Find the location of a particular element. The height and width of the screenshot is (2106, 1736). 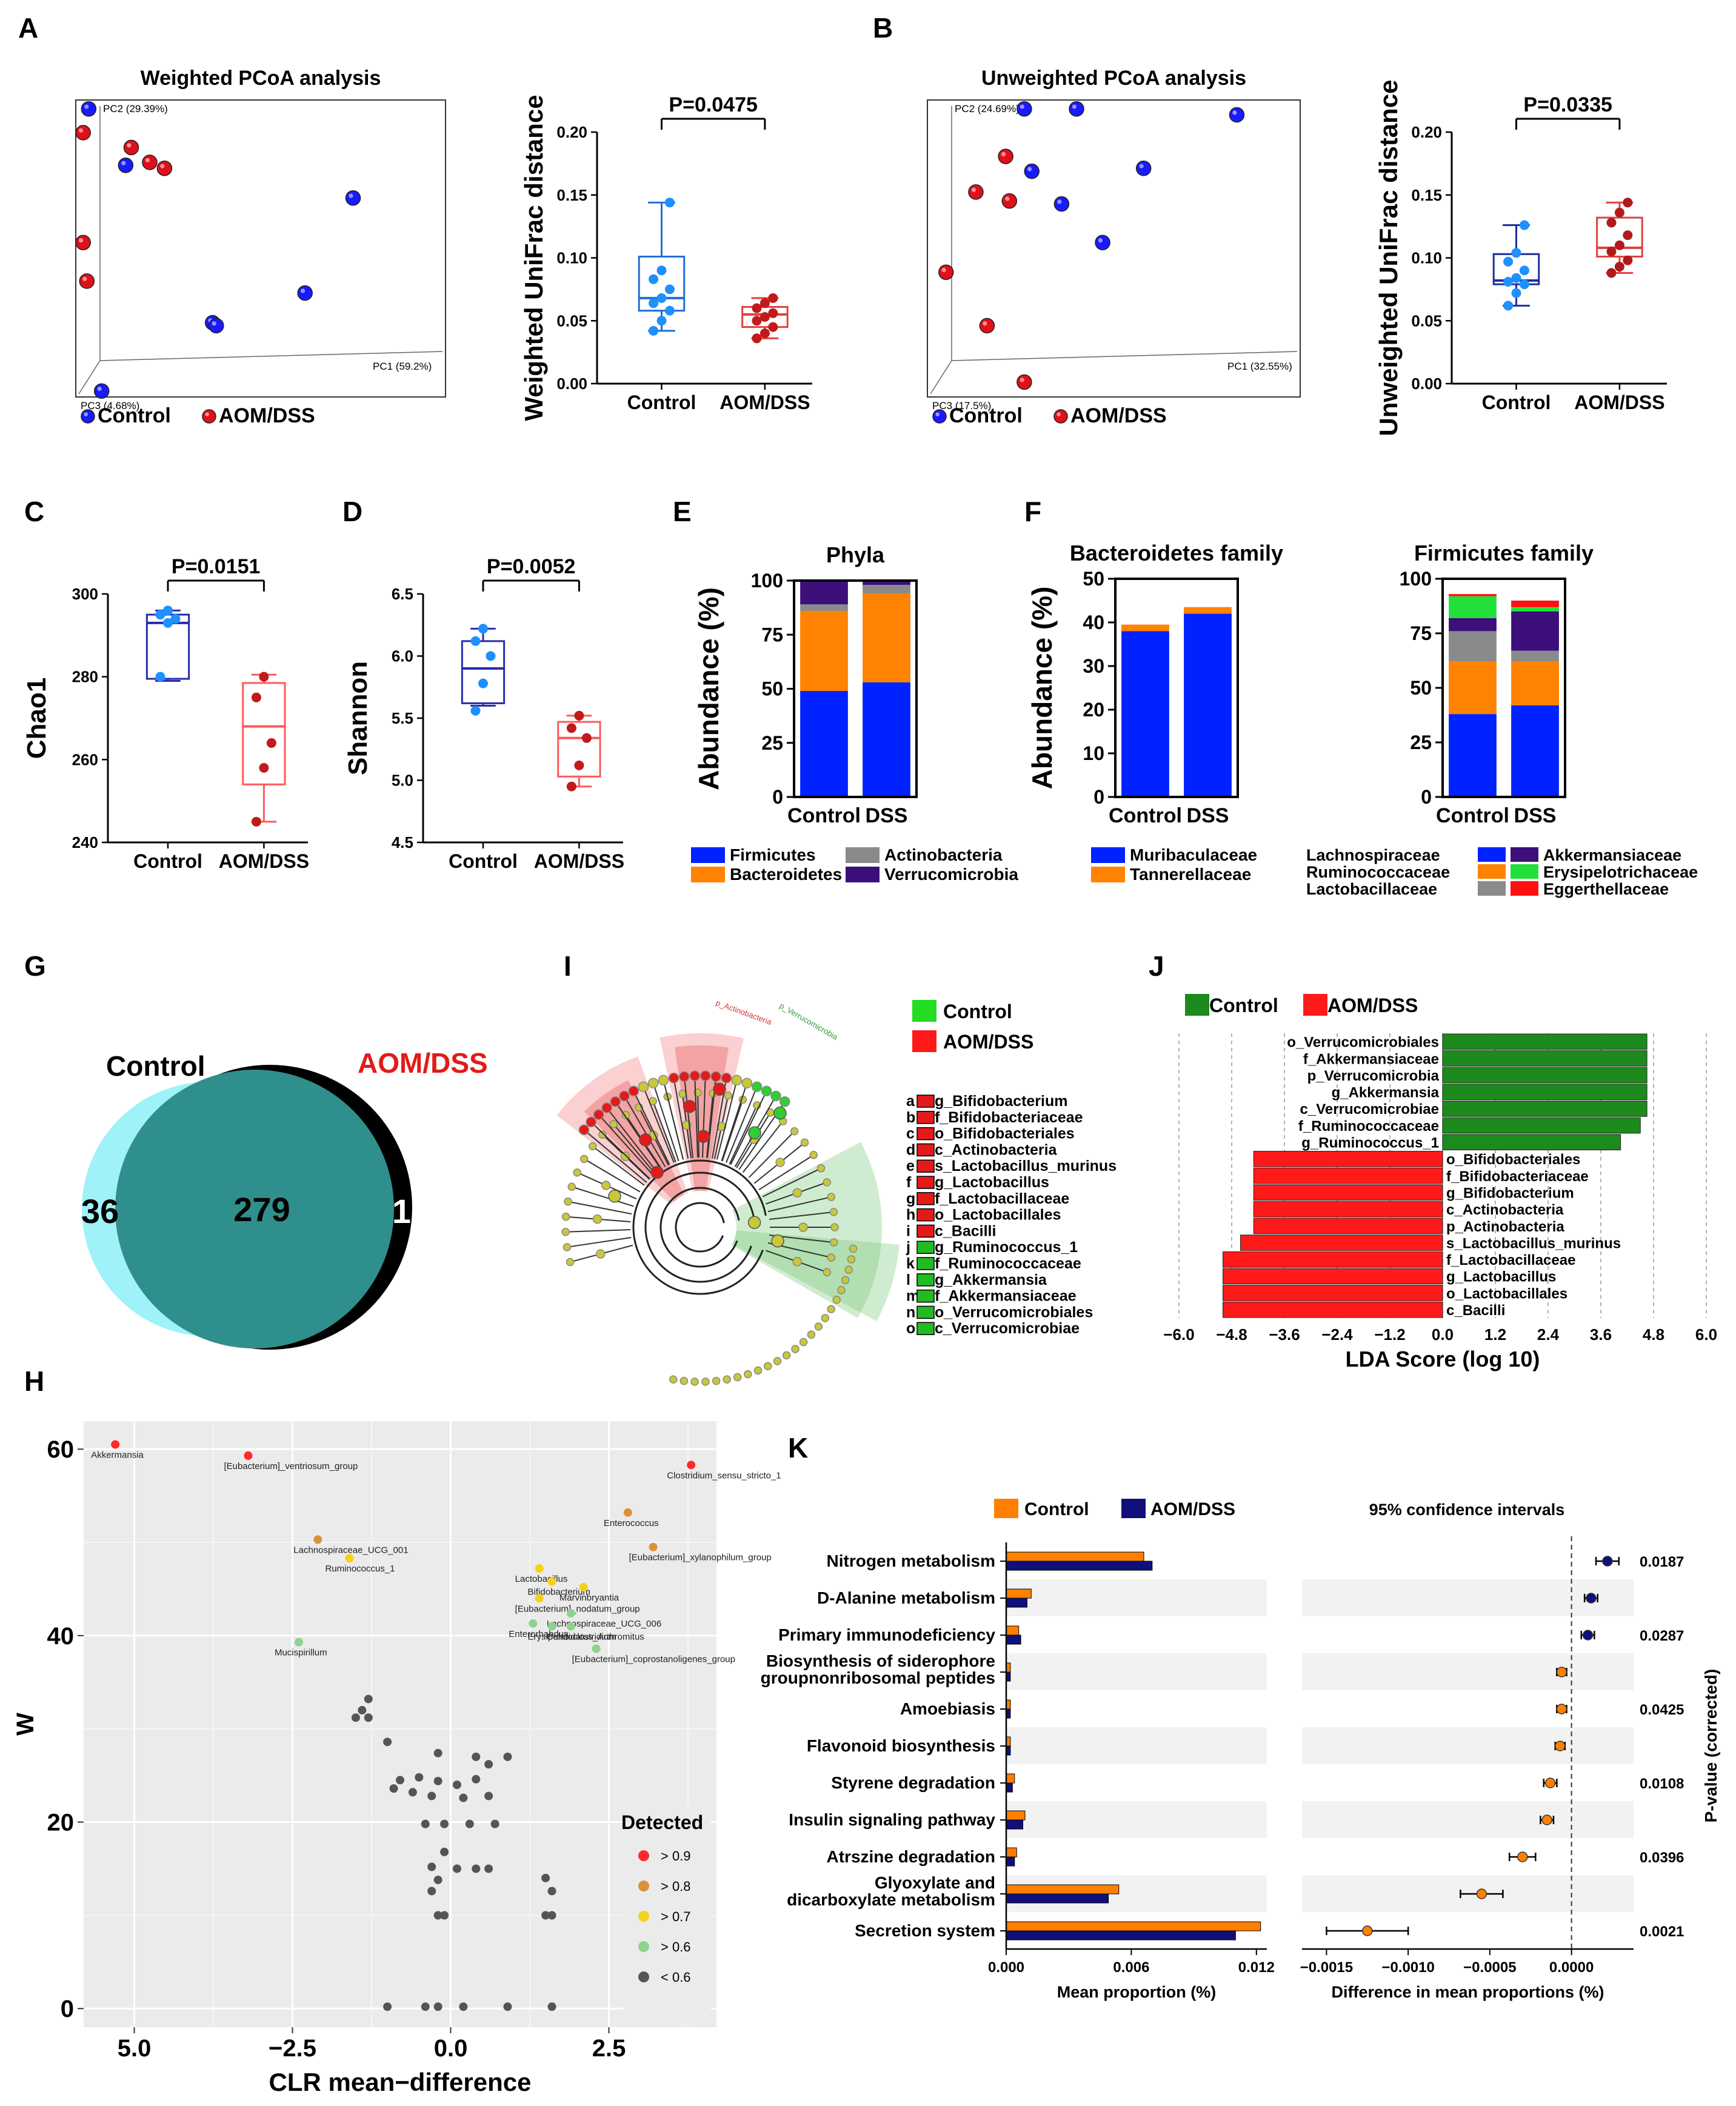

panel-letter-J: J is located at coordinates (1156, 966).